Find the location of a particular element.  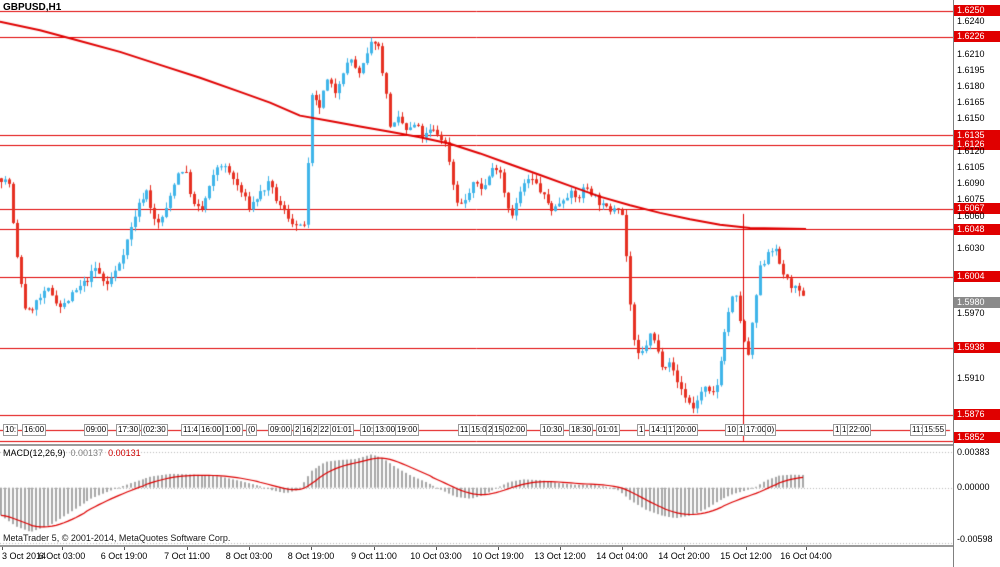

current-price-label: 1.5980 is located at coordinates (977, 303).